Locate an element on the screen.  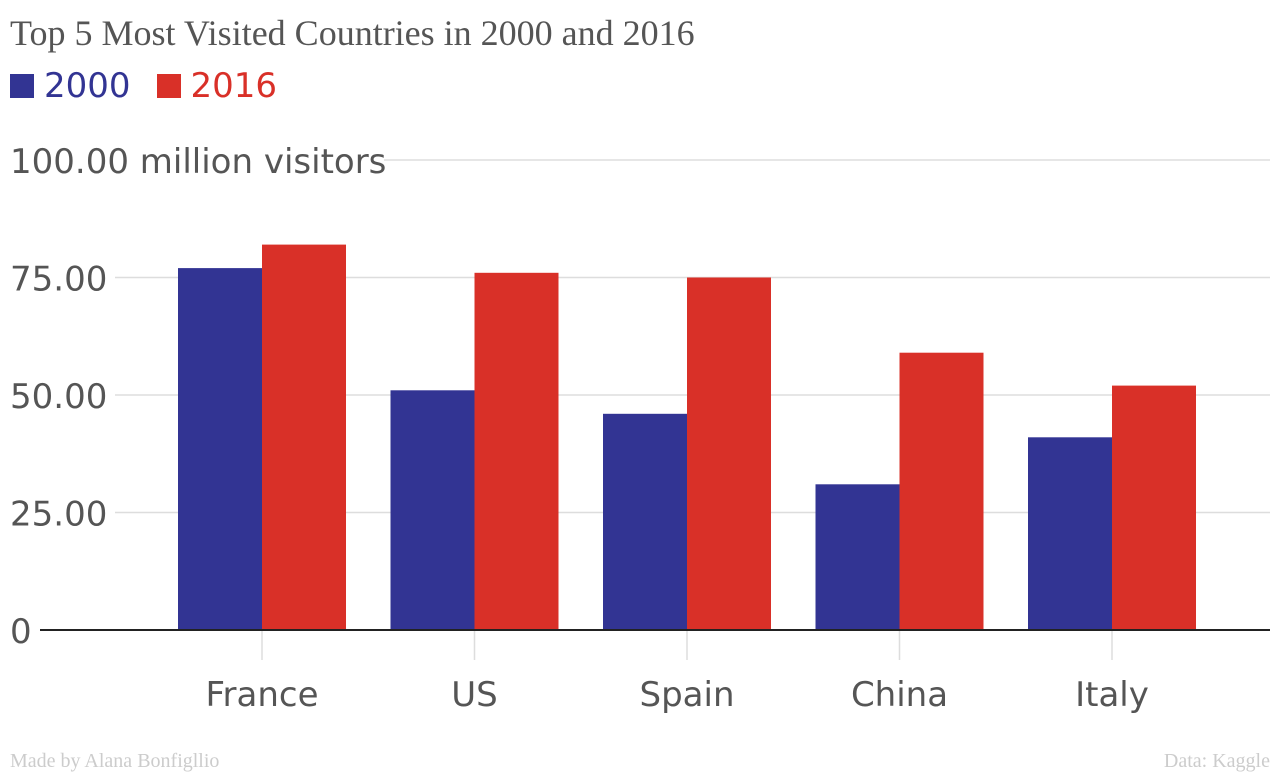
legend-label-2000: 2000 is located at coordinates (87, 86).